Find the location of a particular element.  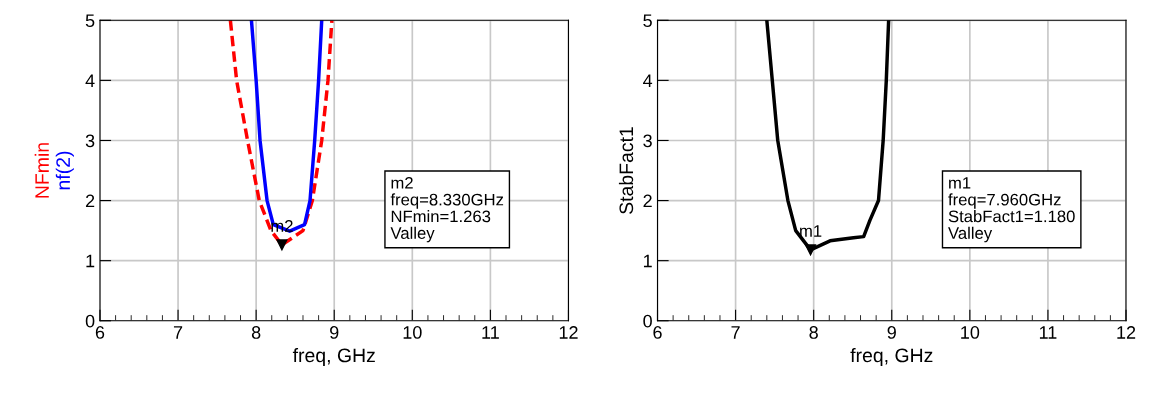

text: nf(2) is located at coordinates (64, 170).